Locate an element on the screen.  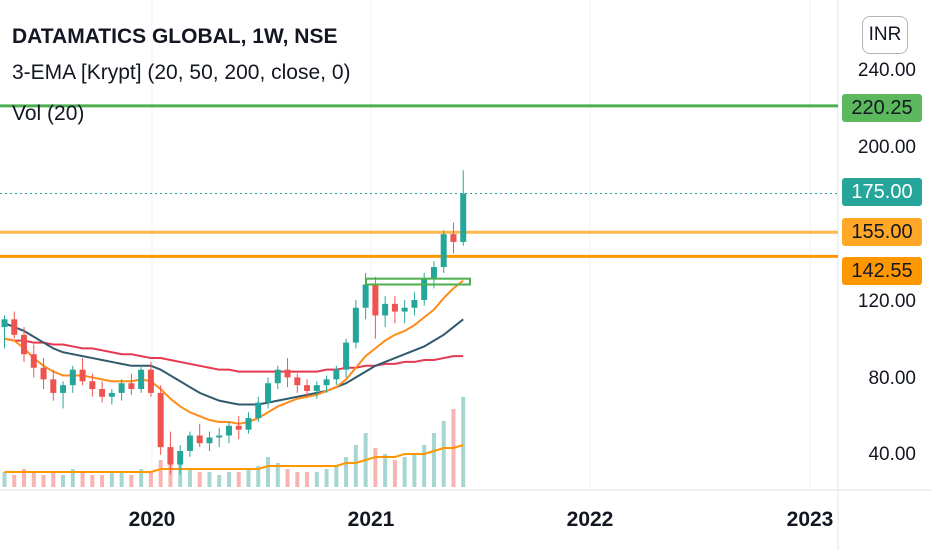
price-label-220: 220.25 is located at coordinates (882, 108).